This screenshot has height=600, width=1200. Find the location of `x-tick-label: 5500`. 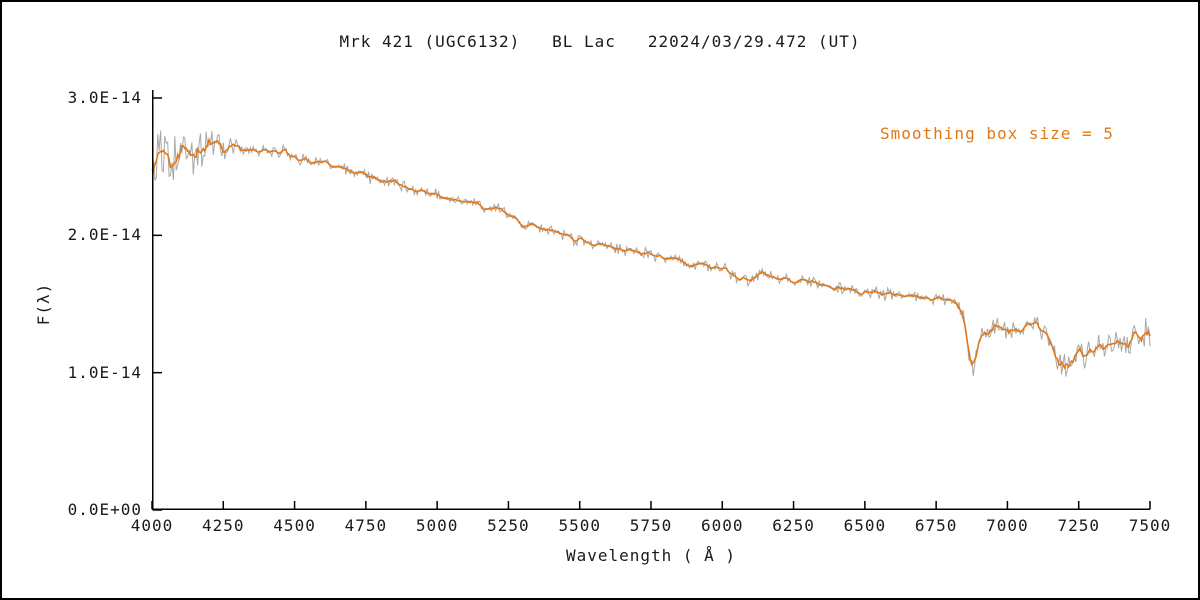

x-tick-label: 5500 is located at coordinates (579, 525).